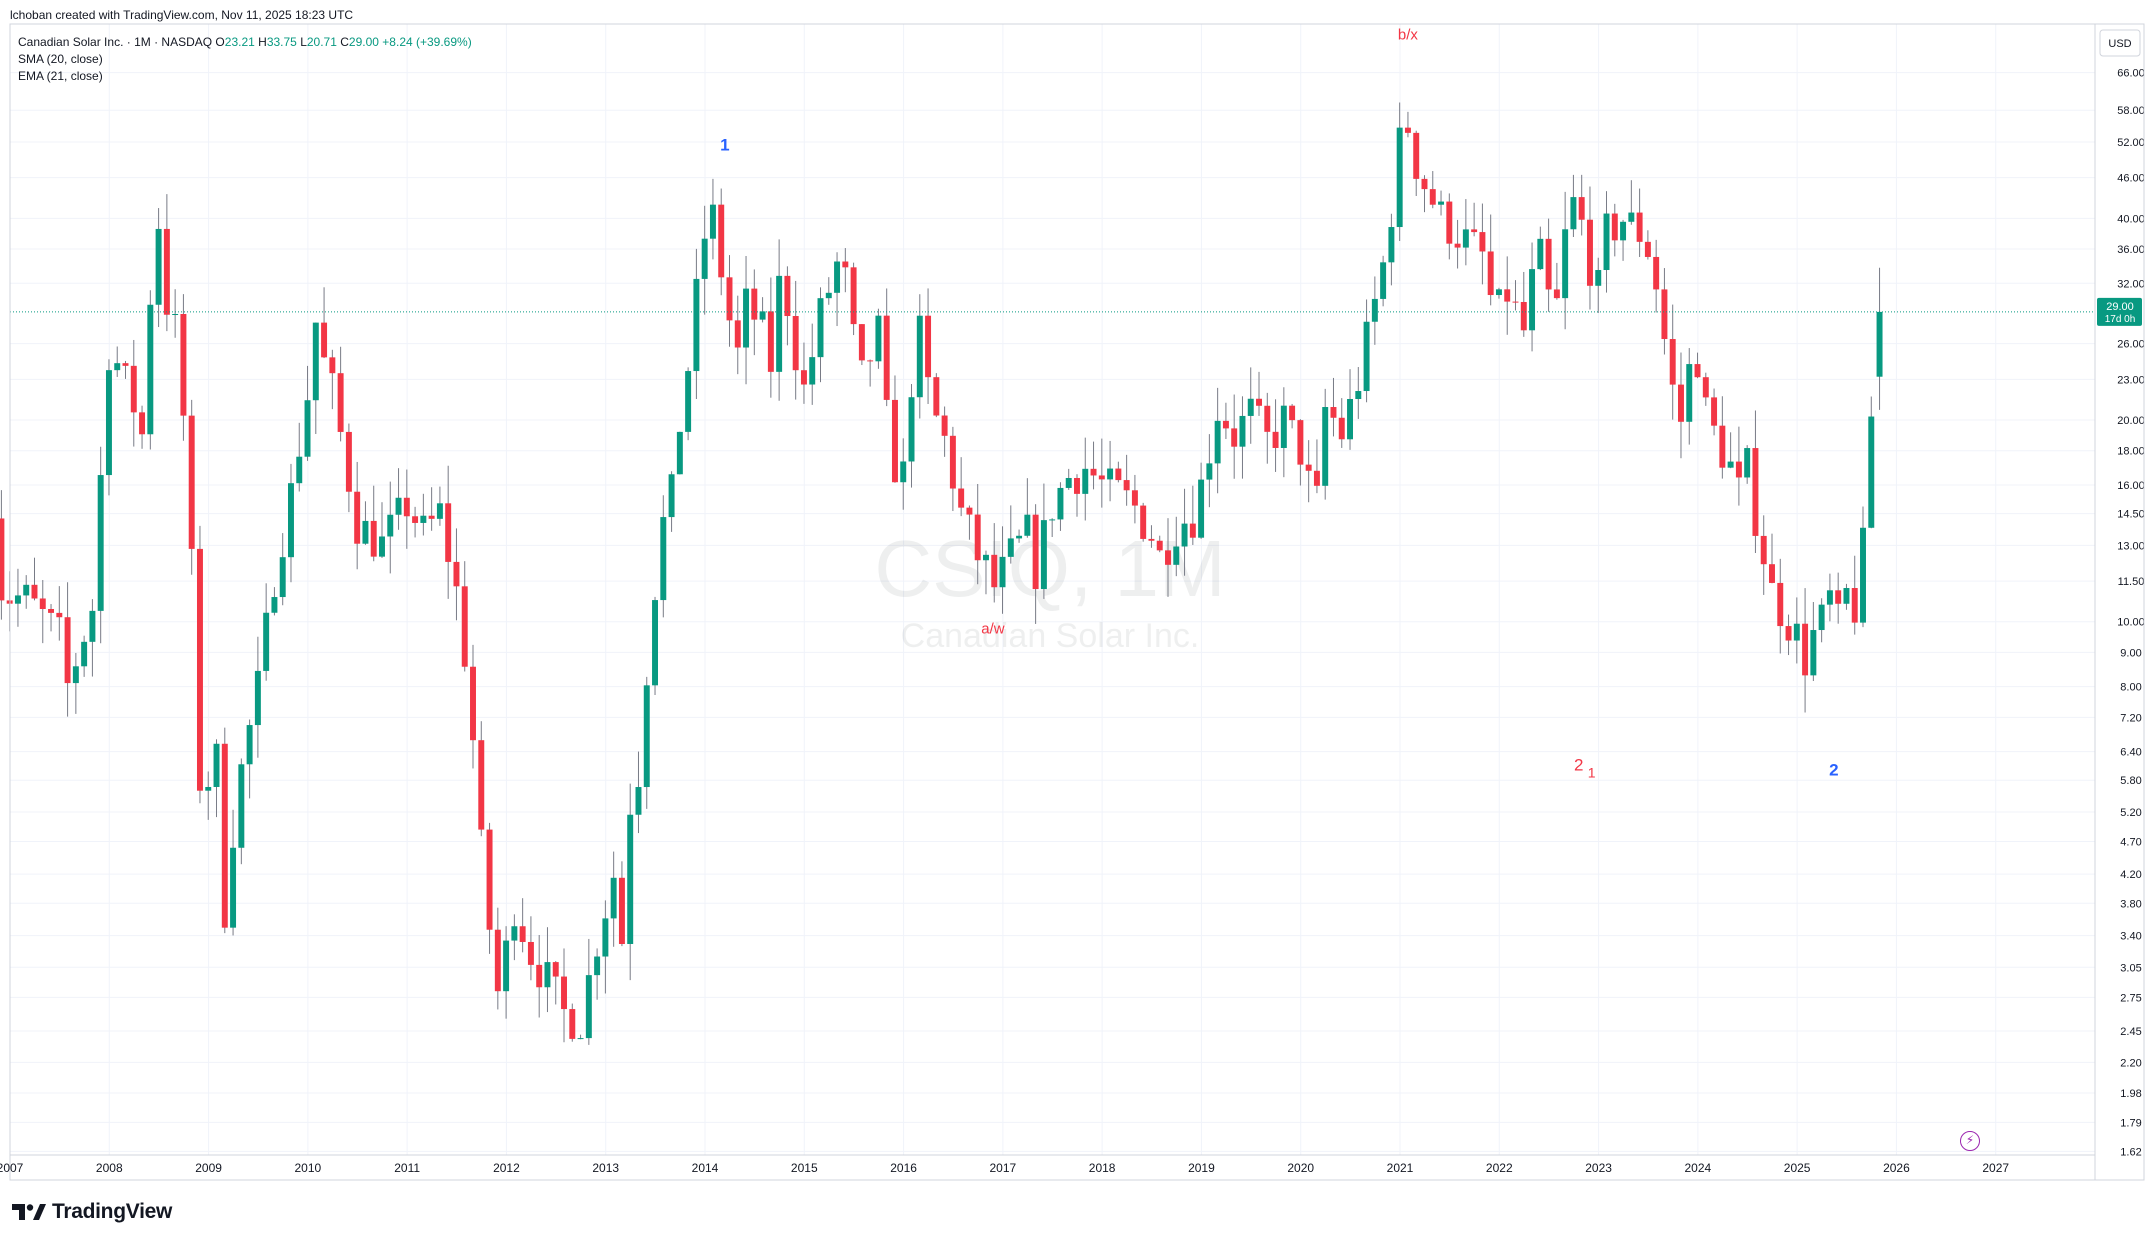  I want to click on y-tick-label: 13.00, so click(2131, 546).